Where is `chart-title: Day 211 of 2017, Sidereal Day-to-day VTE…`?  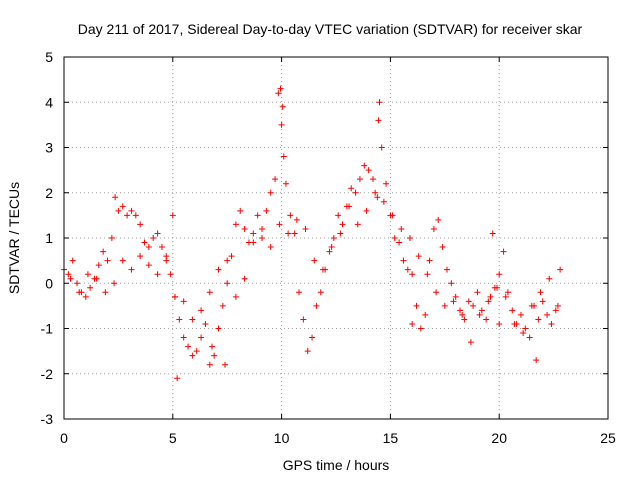 chart-title: Day 211 of 2017, Sidereal Day-to-day VTE… is located at coordinates (330, 29).